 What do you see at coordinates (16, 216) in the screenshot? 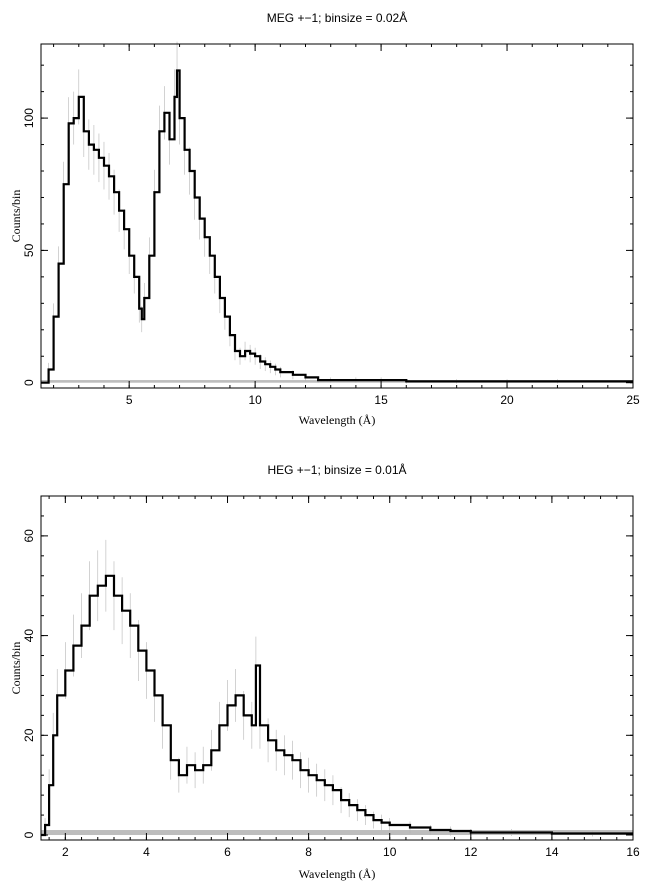
I see `meg-y-axis-label: Counts/bin` at bounding box center [16, 216].